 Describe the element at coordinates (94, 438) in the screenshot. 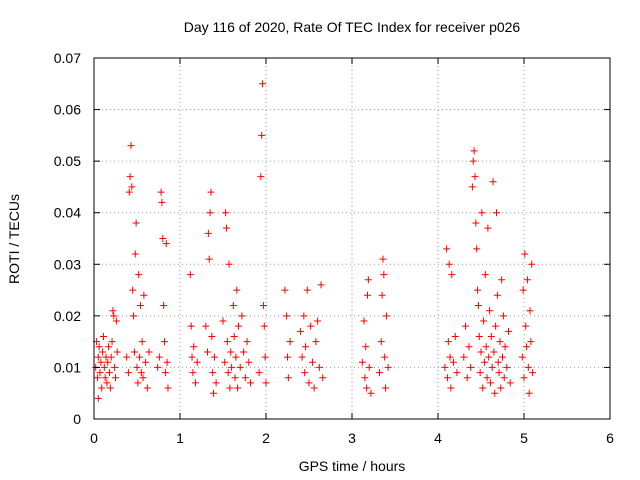

I see `x-tick-label: 0` at that location.